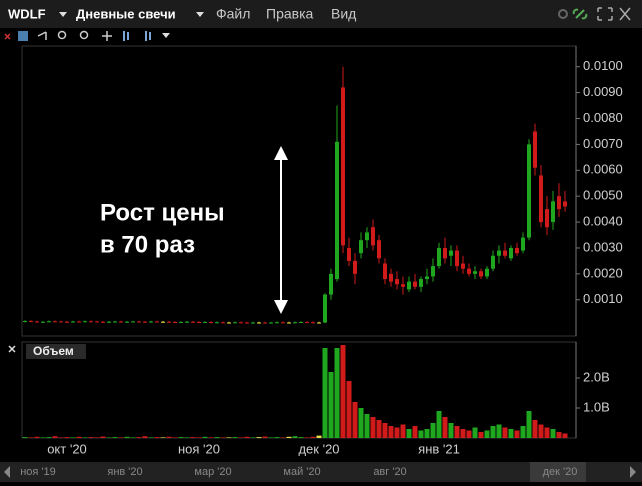 Image resolution: width=642 pixels, height=486 pixels. Describe the element at coordinates (84, 35) in the screenshot. I see `toolbar-zoom-out` at that location.